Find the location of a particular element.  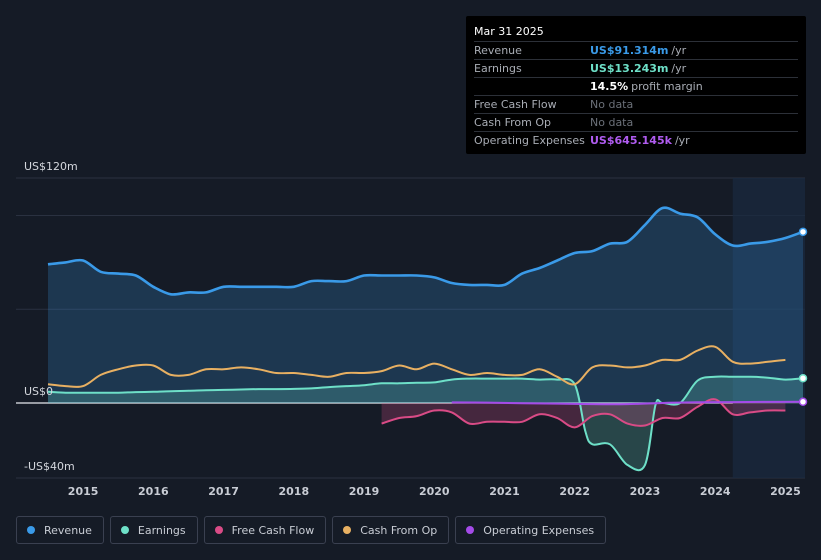

operating-expenses-line is located at coordinates (627, 403).